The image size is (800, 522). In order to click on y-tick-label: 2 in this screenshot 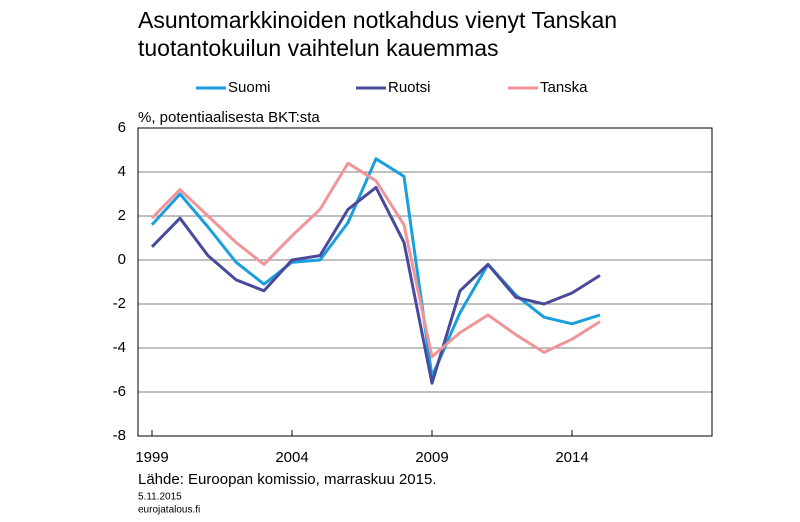, I will do `click(122, 215)`.